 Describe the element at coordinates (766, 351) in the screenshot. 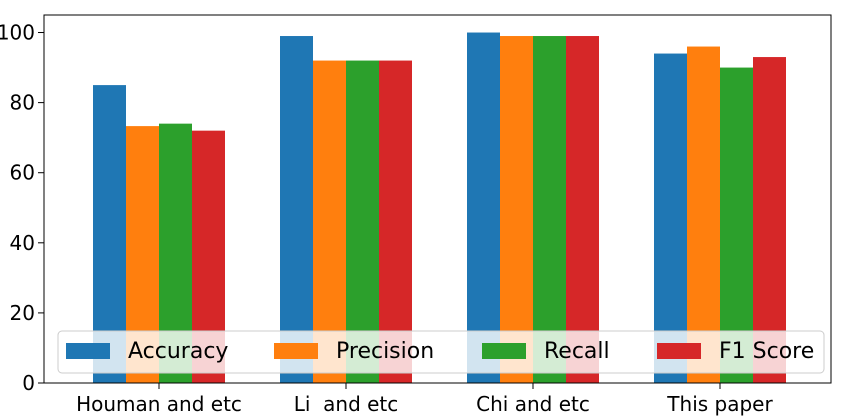

I see `legend-label: F1 Score` at that location.